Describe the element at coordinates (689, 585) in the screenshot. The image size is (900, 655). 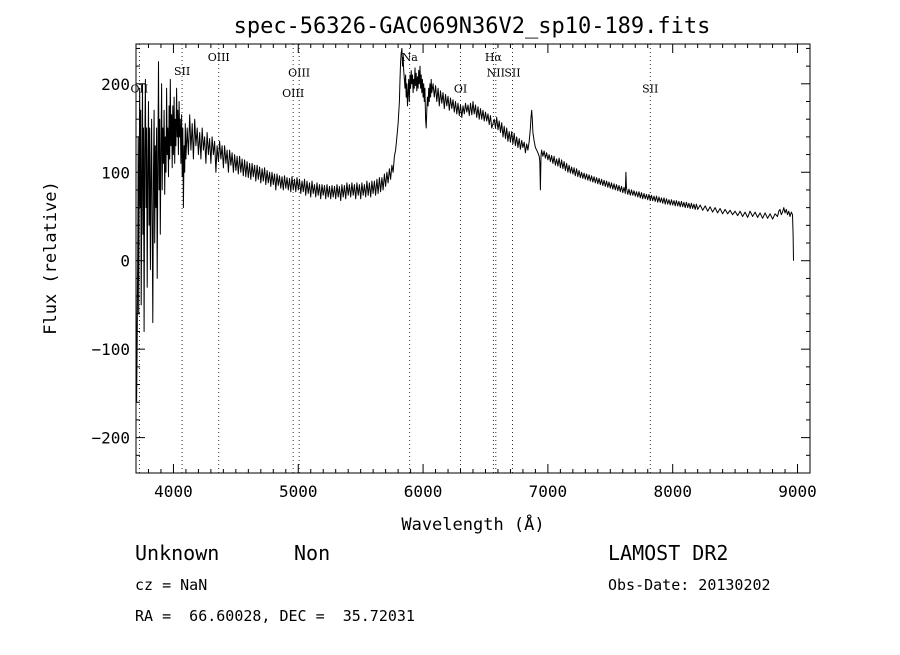
I see `observation-date: Obs-Date: 20130202` at that location.